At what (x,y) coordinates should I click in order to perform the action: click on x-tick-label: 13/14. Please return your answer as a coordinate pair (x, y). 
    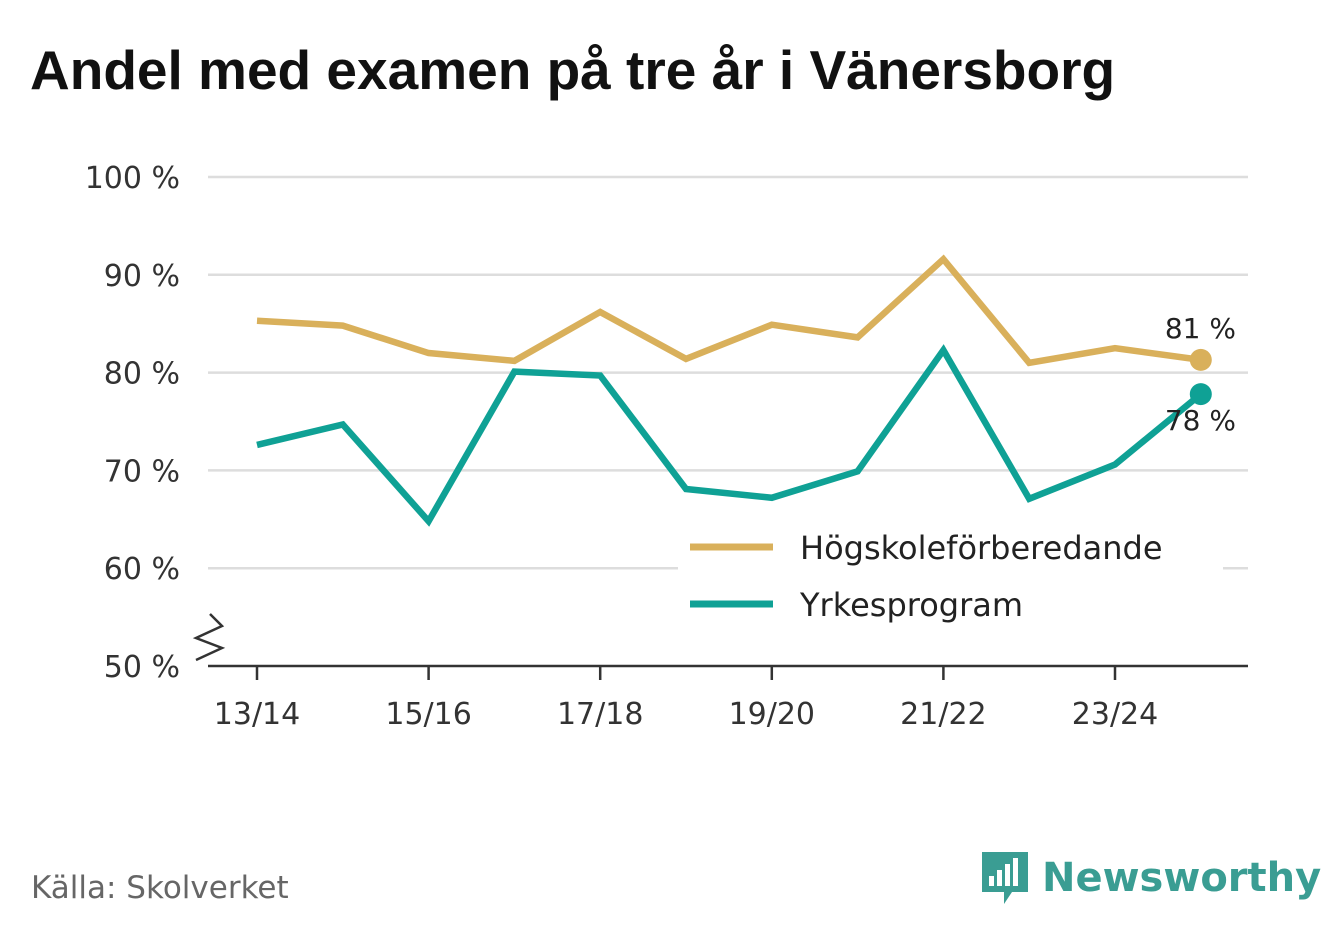
    Looking at the image, I should click on (257, 714).